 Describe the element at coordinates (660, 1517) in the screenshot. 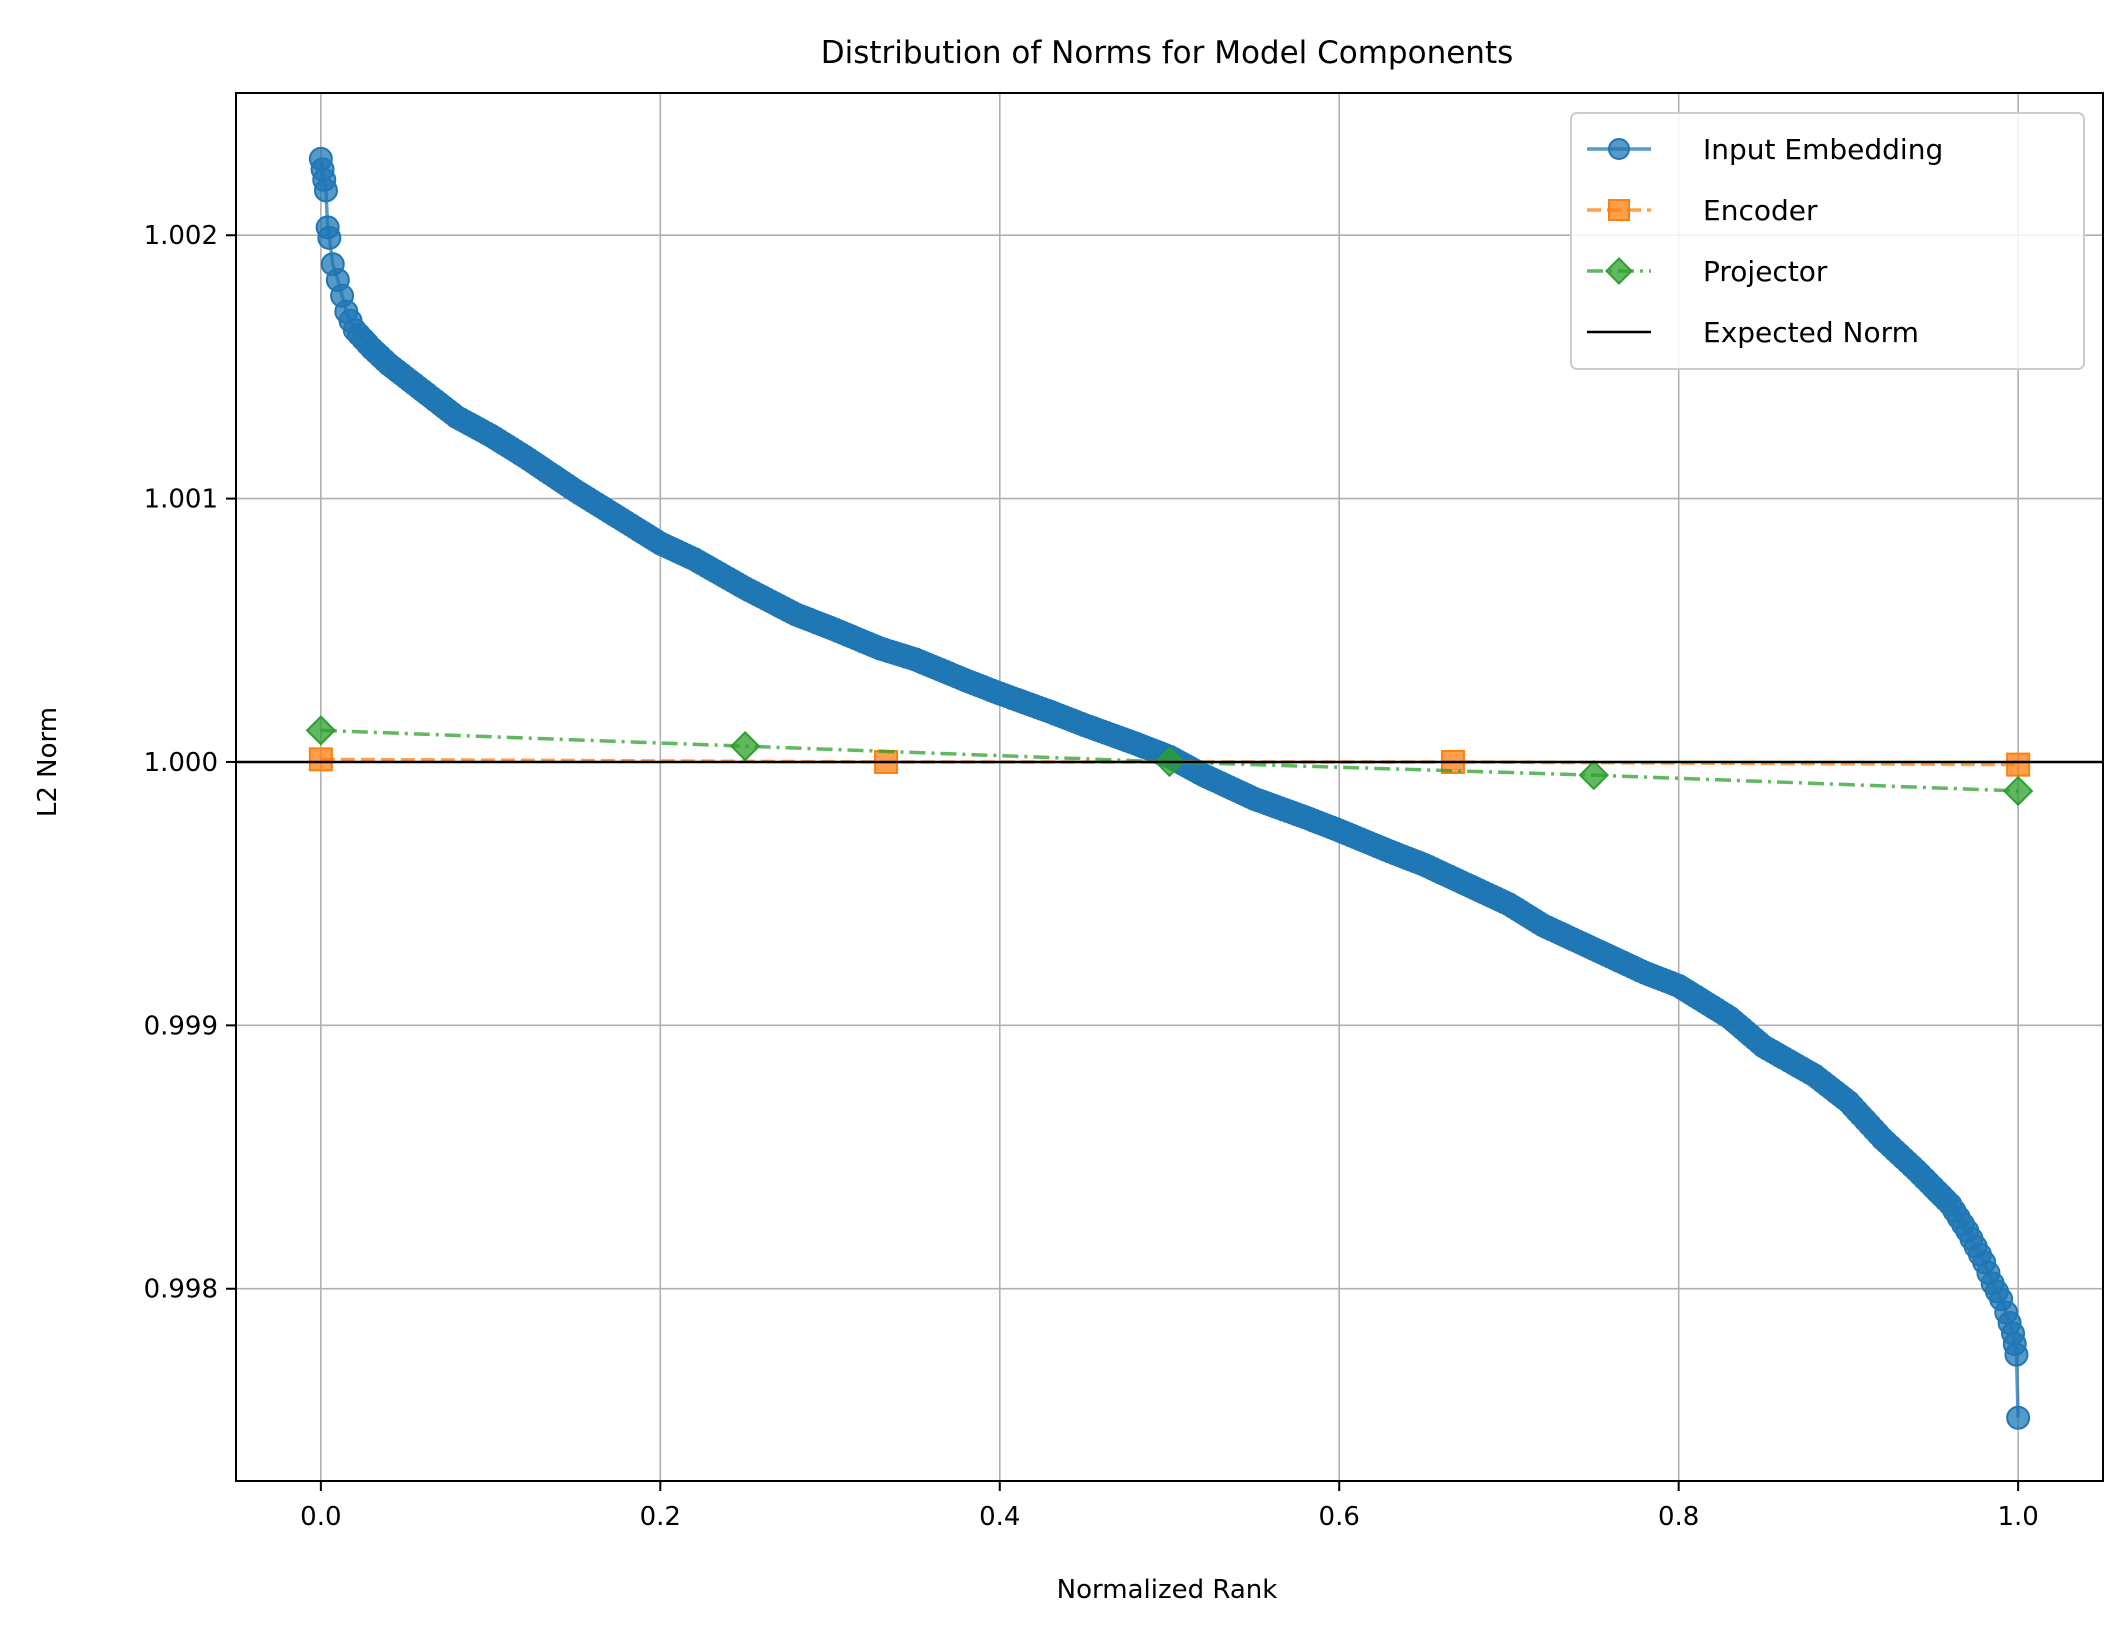

I see `x-tick-label: 0.2` at that location.